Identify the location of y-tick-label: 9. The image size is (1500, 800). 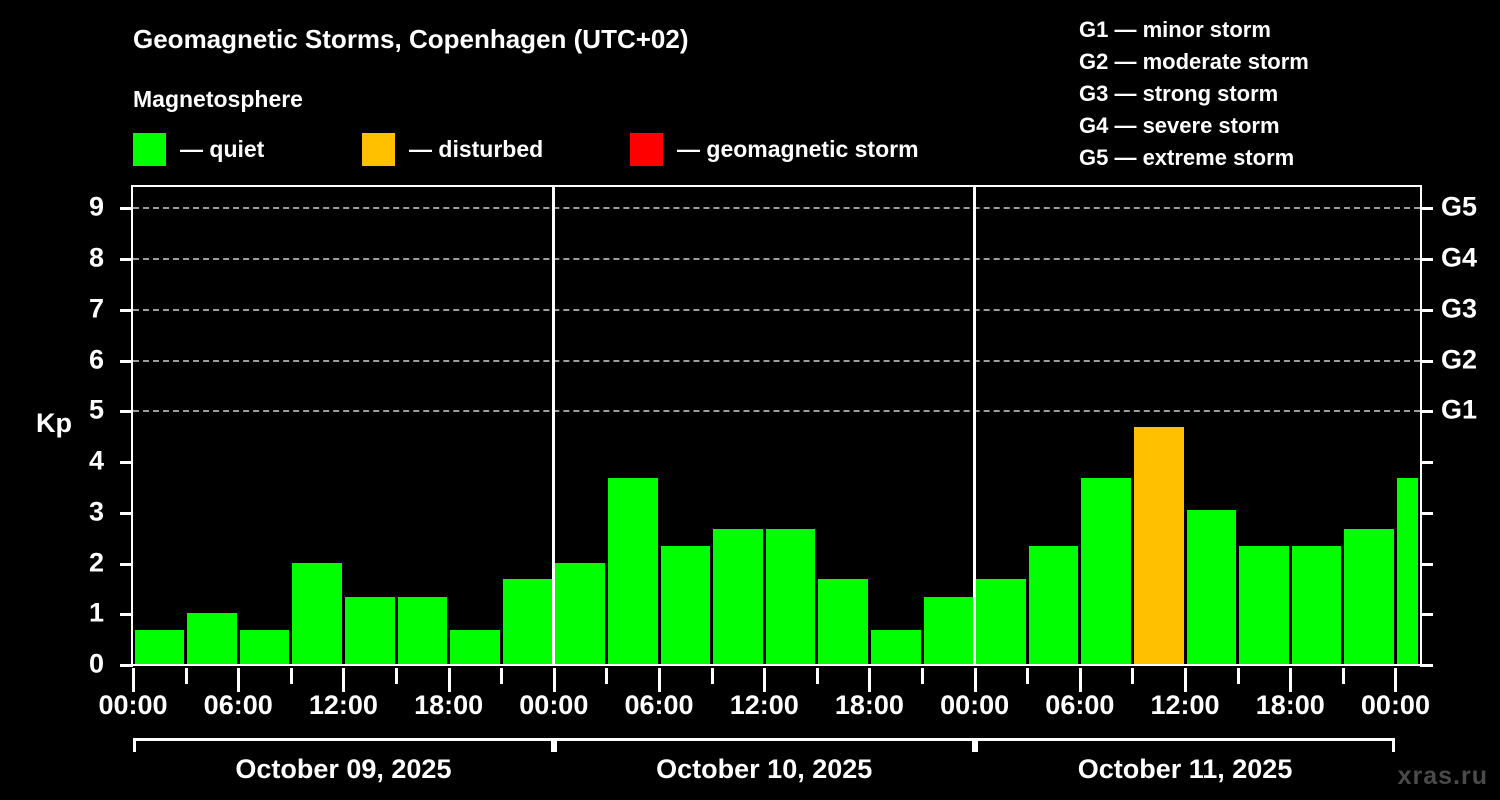
(96, 206).